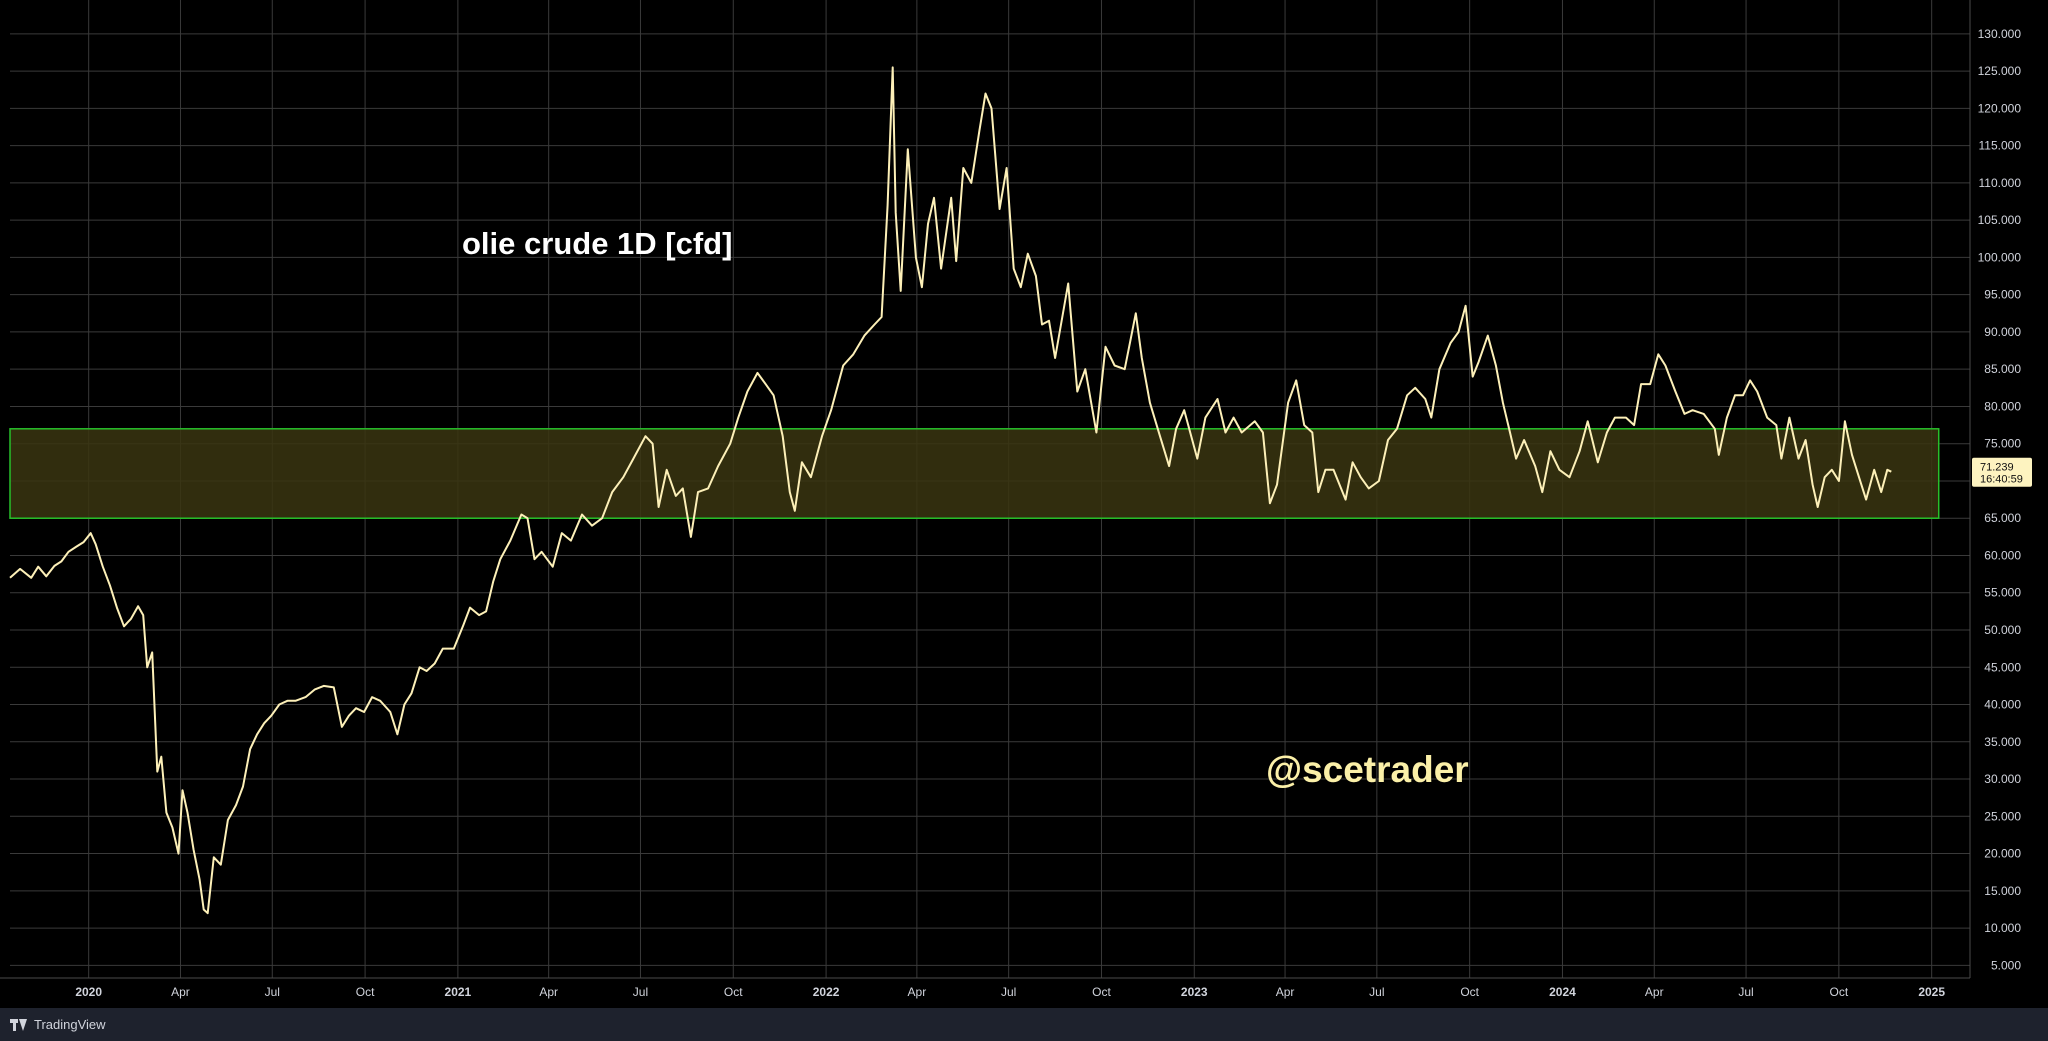 Image resolution: width=2048 pixels, height=1041 pixels. I want to click on y-tick-label: 40.000, so click(2002, 705).